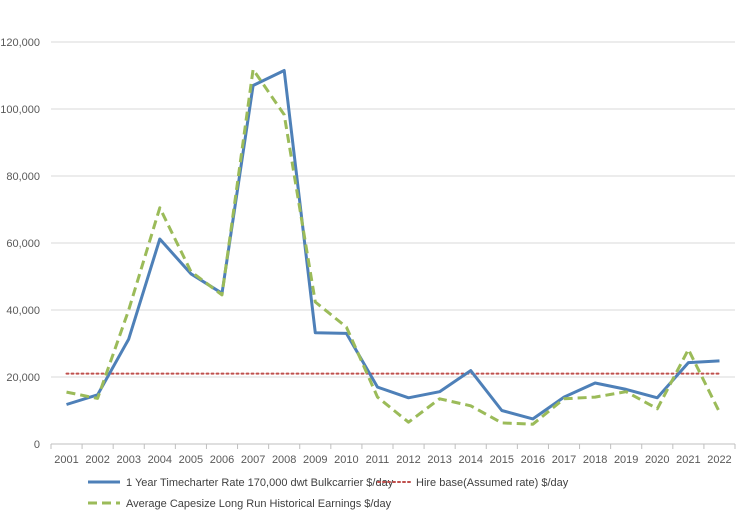 The height and width of the screenshot is (516, 743). I want to click on y-tick-label: 60,000, so click(23, 244).